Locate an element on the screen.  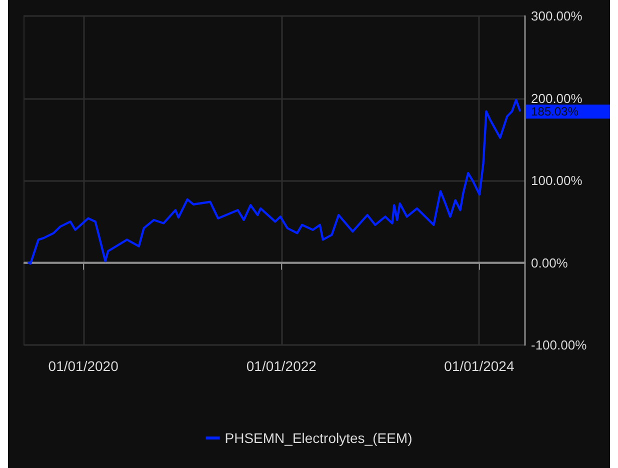
x-tick-label: 01/01/2020 is located at coordinates (83, 366).